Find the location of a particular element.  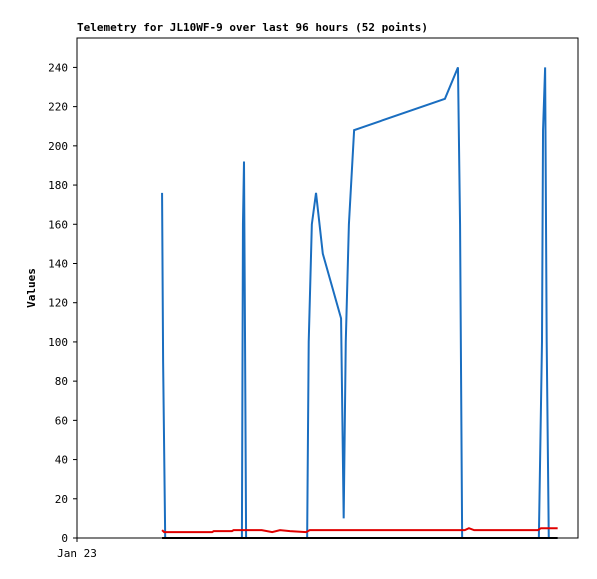

y-tick-label: 200 is located at coordinates (58, 146).